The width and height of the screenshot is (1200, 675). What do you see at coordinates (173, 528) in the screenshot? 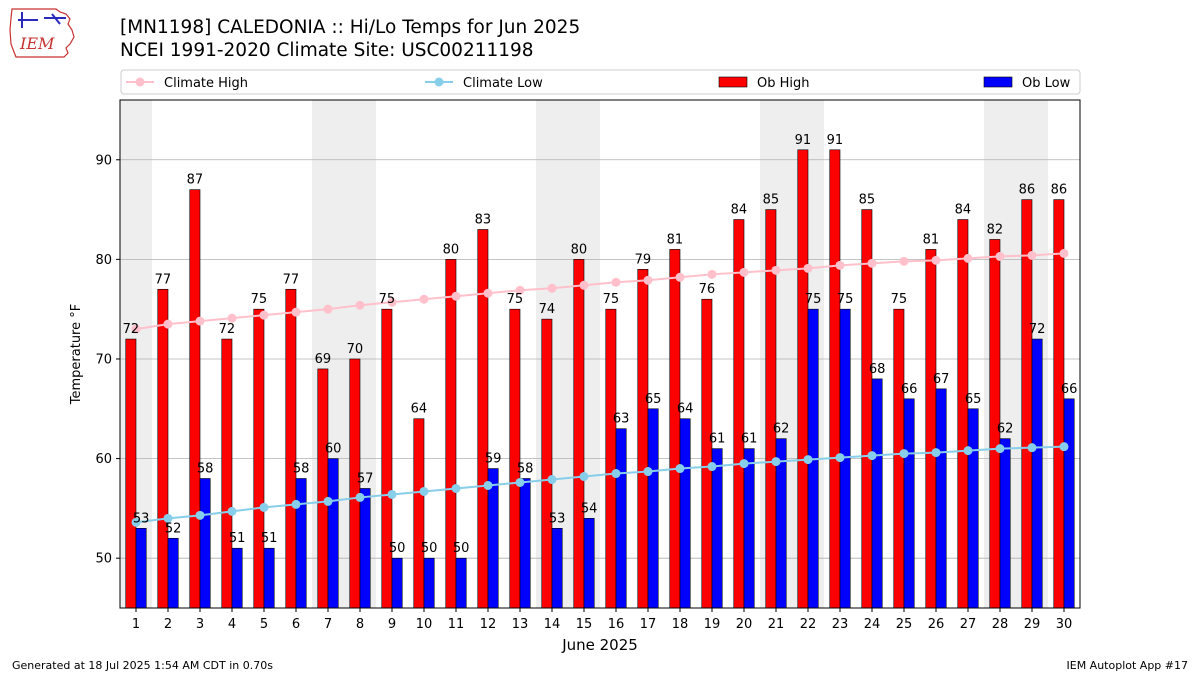
I see `ob-low-label: 52` at bounding box center [173, 528].